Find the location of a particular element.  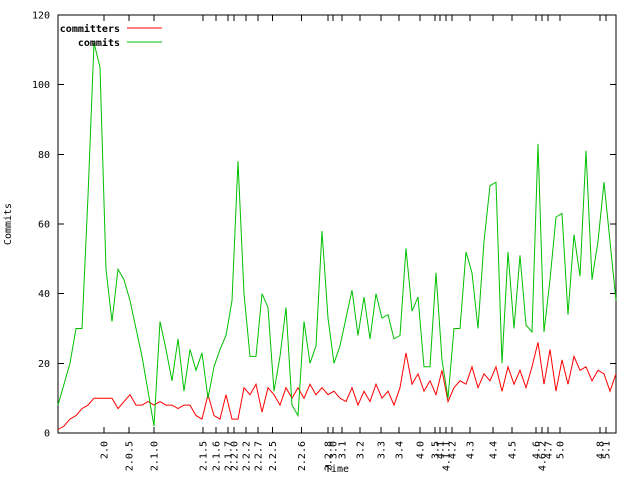

x-tick-label: 4.8 is located at coordinates (600, 450).